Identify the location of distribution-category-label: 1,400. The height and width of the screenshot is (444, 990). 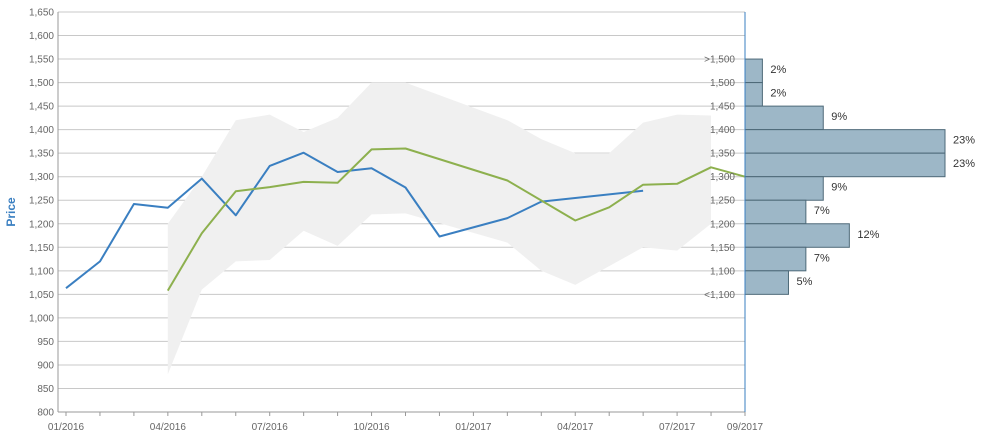
(722, 130).